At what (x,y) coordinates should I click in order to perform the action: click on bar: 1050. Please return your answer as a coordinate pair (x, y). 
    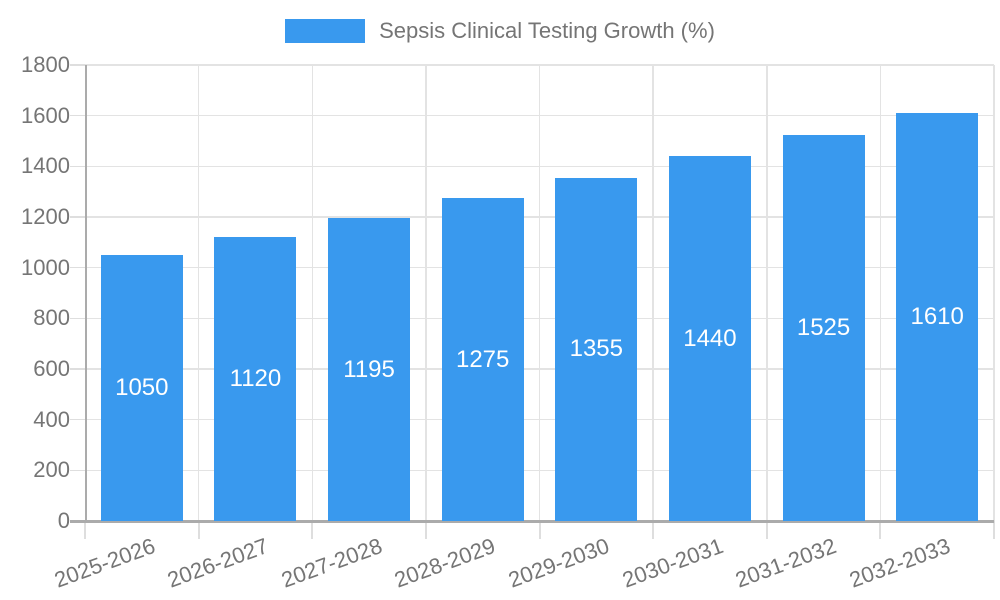
    Looking at the image, I should click on (141, 388).